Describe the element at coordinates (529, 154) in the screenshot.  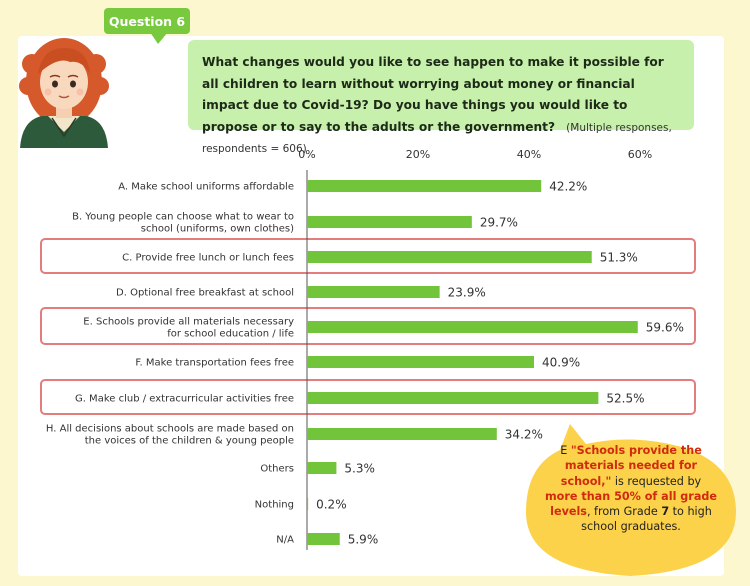
I see `x-tick-label-40: 40%` at that location.